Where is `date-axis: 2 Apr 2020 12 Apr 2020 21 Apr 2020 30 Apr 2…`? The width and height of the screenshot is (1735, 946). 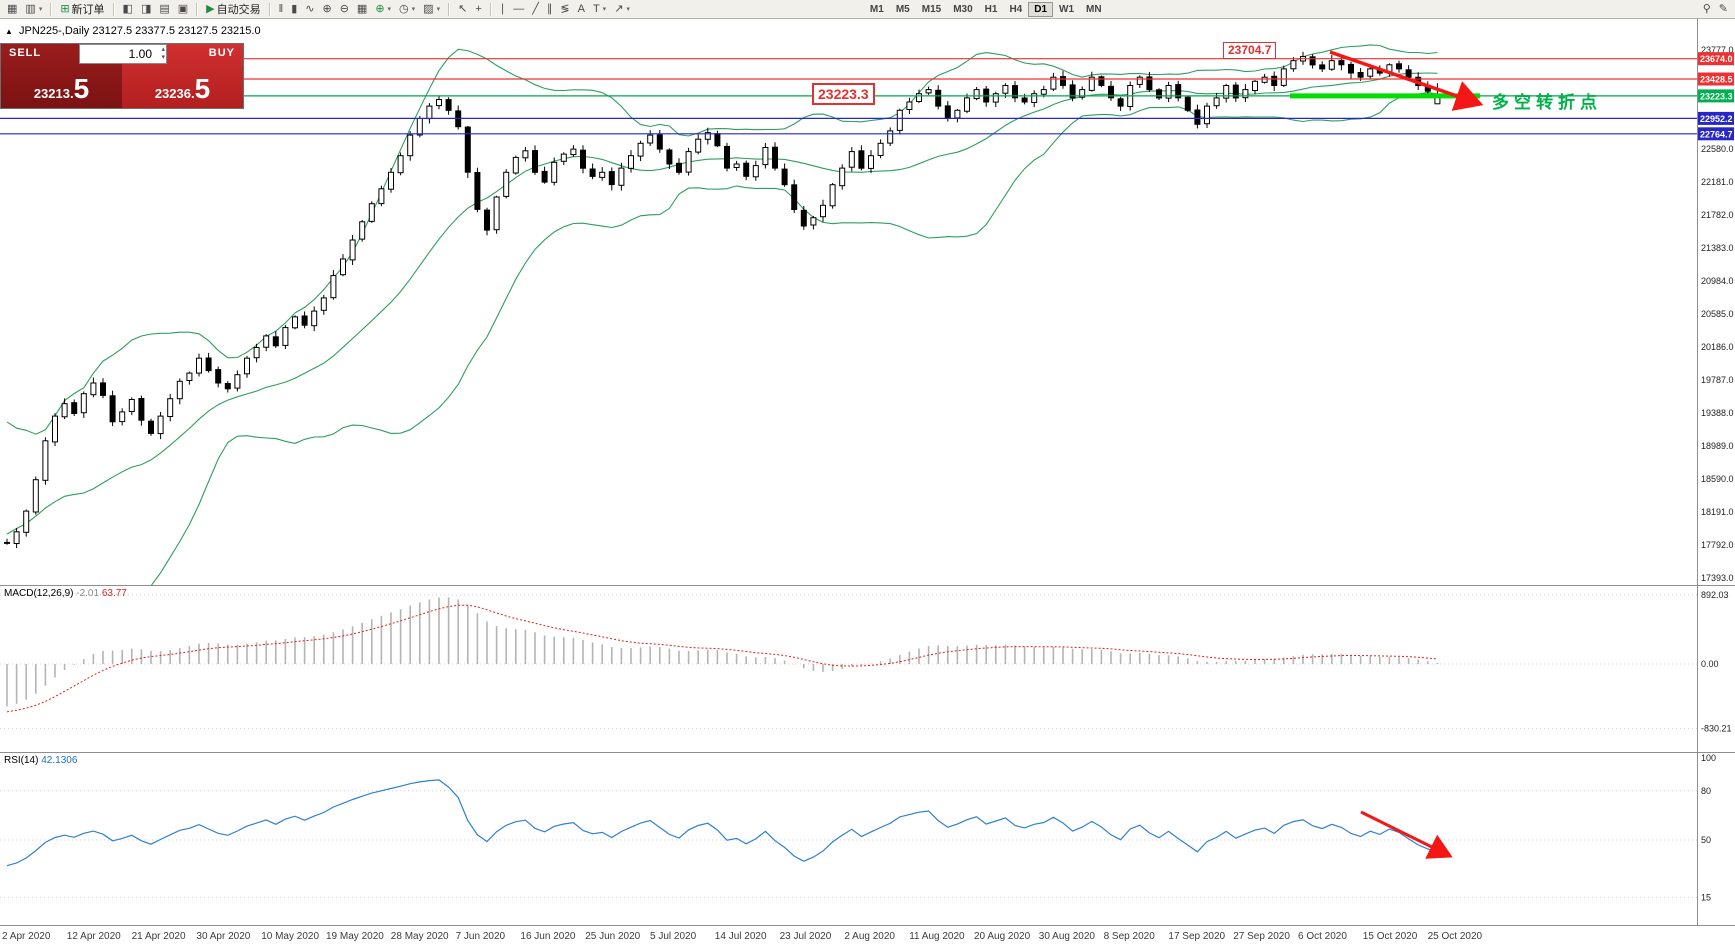
date-axis: 2 Apr 2020 12 Apr 2020 21 Apr 2020 30 Apr 2… is located at coordinates (742, 936).